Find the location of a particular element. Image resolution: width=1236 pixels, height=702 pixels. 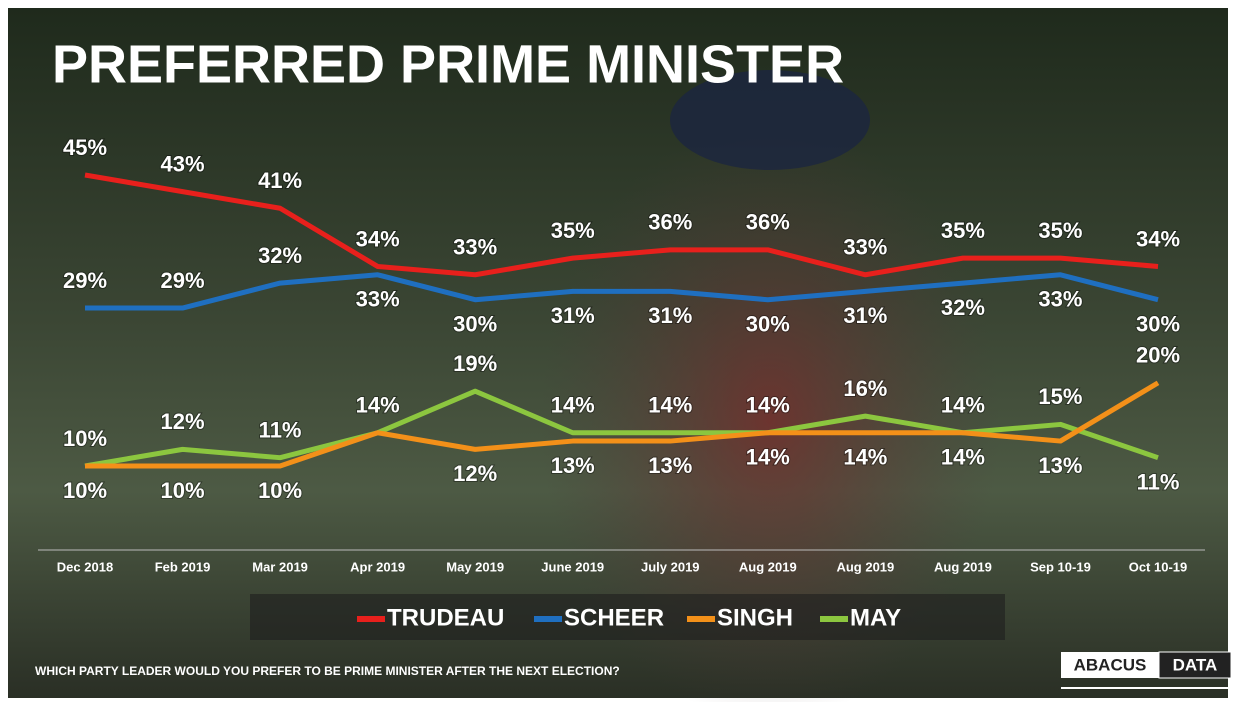

x-tick-label: Sep 10-19 is located at coordinates (1060, 566).